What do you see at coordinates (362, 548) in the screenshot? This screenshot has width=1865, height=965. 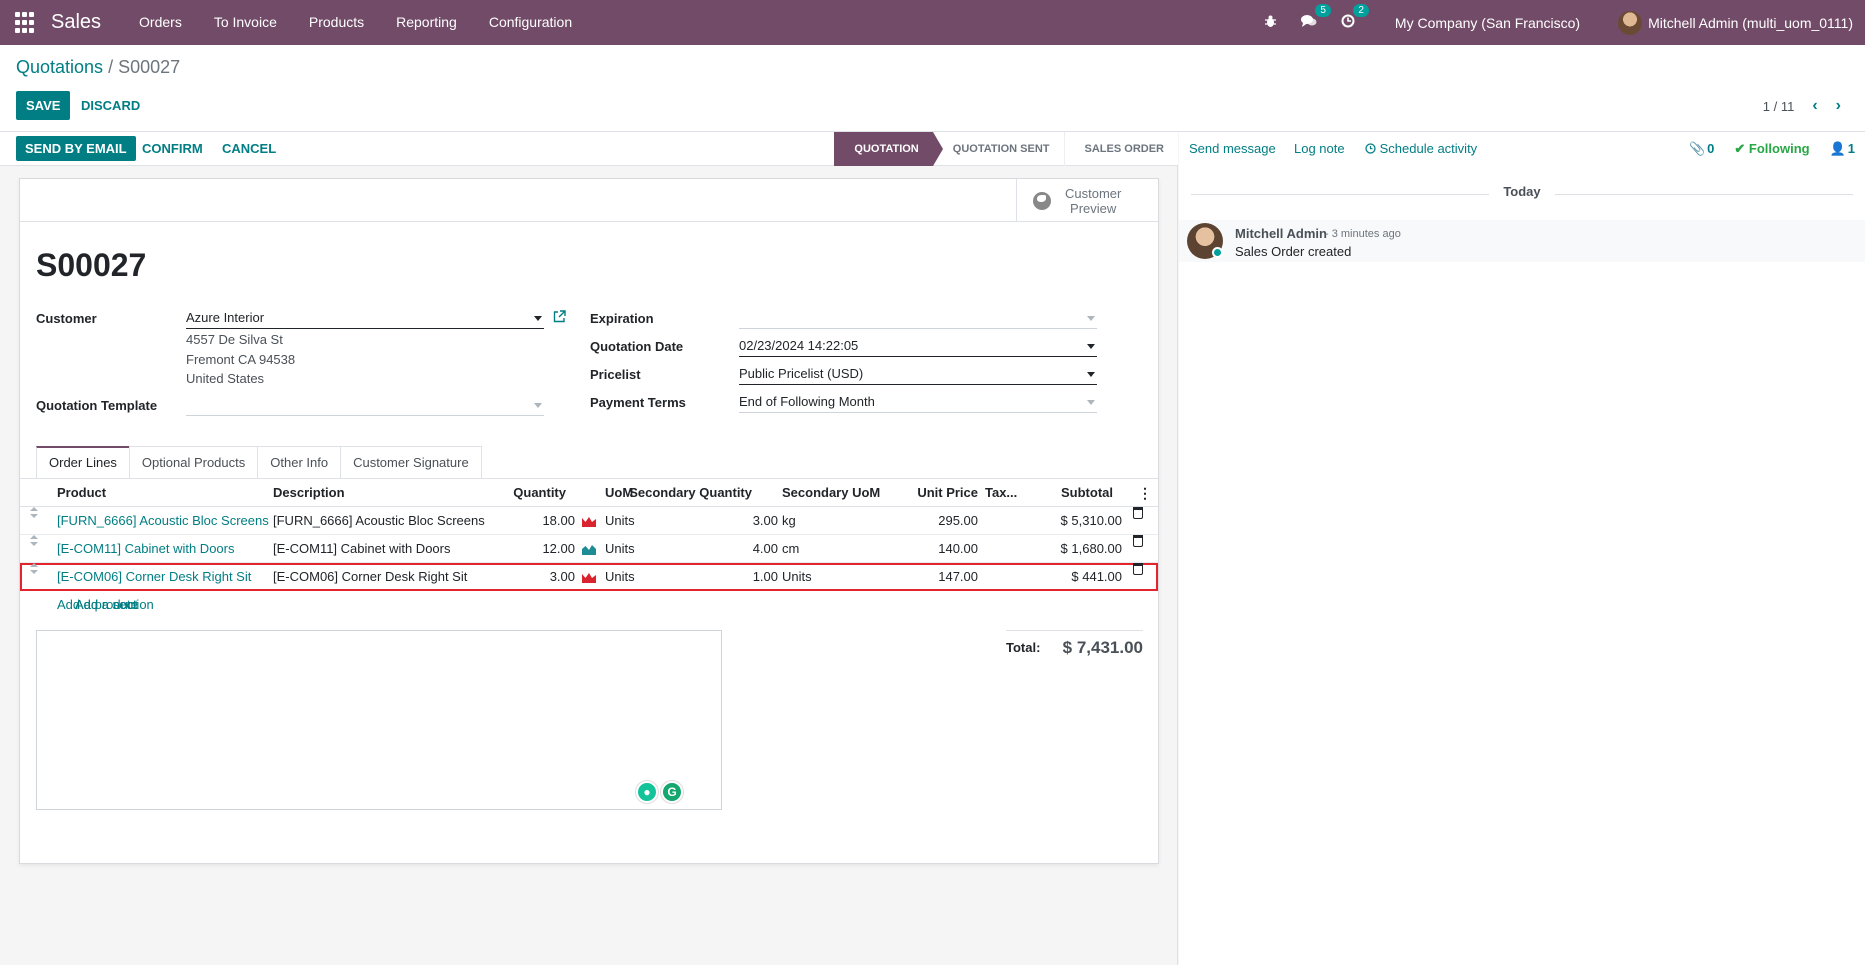 I see `row-description: [E-COM11] Cabinet with Doors` at bounding box center [362, 548].